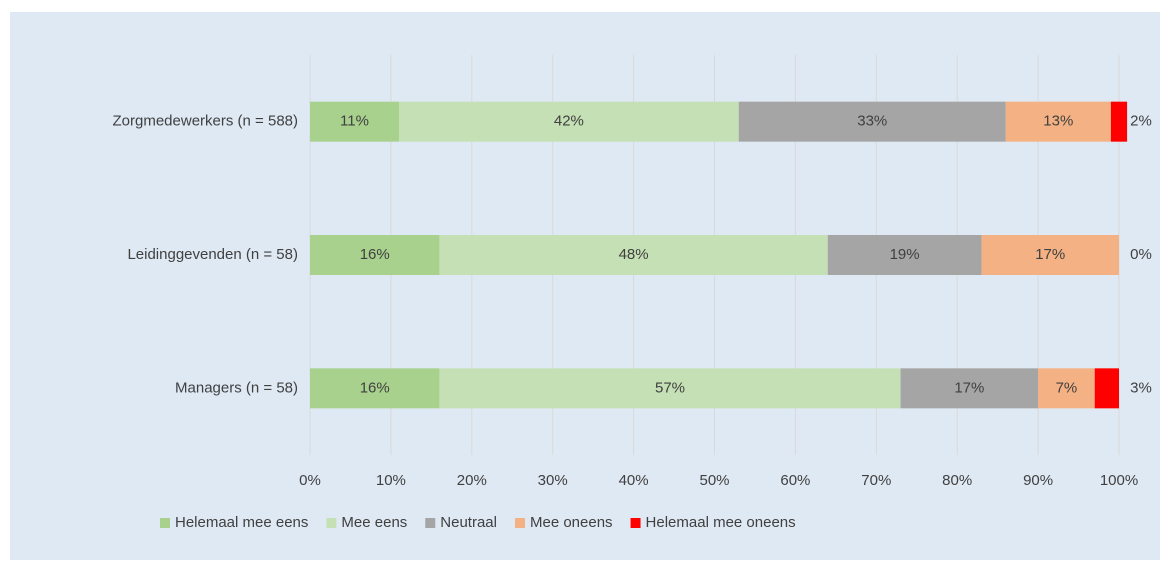 This screenshot has height=571, width=1170. What do you see at coordinates (212, 254) in the screenshot?
I see `y-tick-label: Leidinggevenden (n = 58)` at bounding box center [212, 254].